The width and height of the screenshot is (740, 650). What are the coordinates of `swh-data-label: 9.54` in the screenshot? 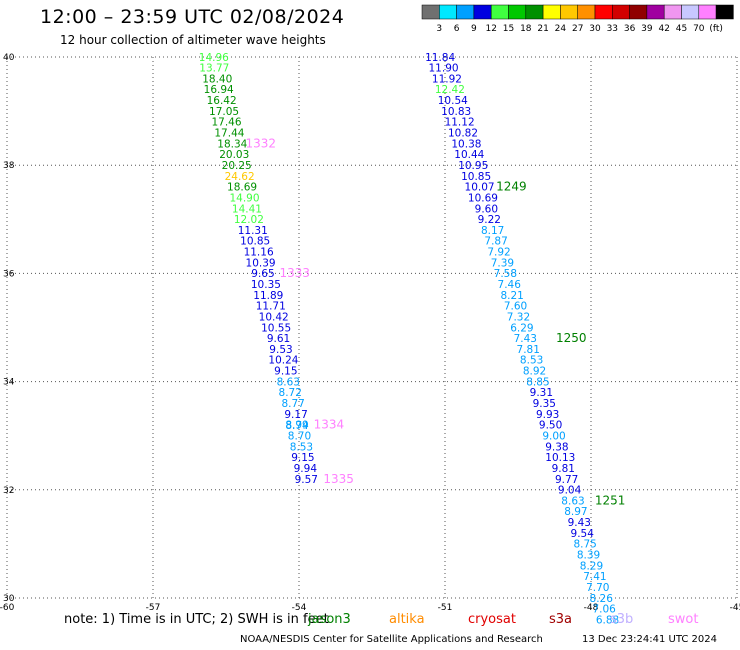 It's located at (583, 534).